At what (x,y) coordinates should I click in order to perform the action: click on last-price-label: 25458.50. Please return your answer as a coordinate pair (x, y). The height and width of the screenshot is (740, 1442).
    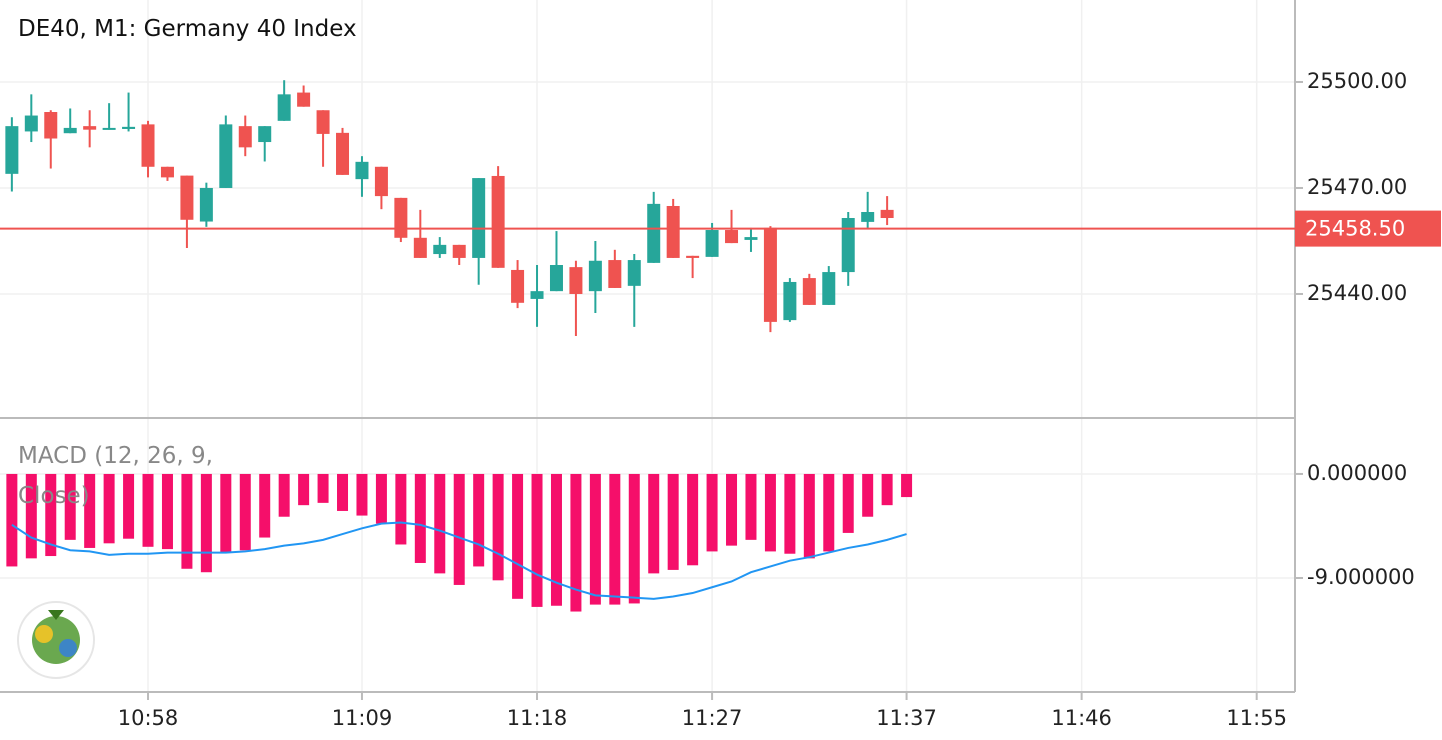
    Looking at the image, I should click on (1355, 229).